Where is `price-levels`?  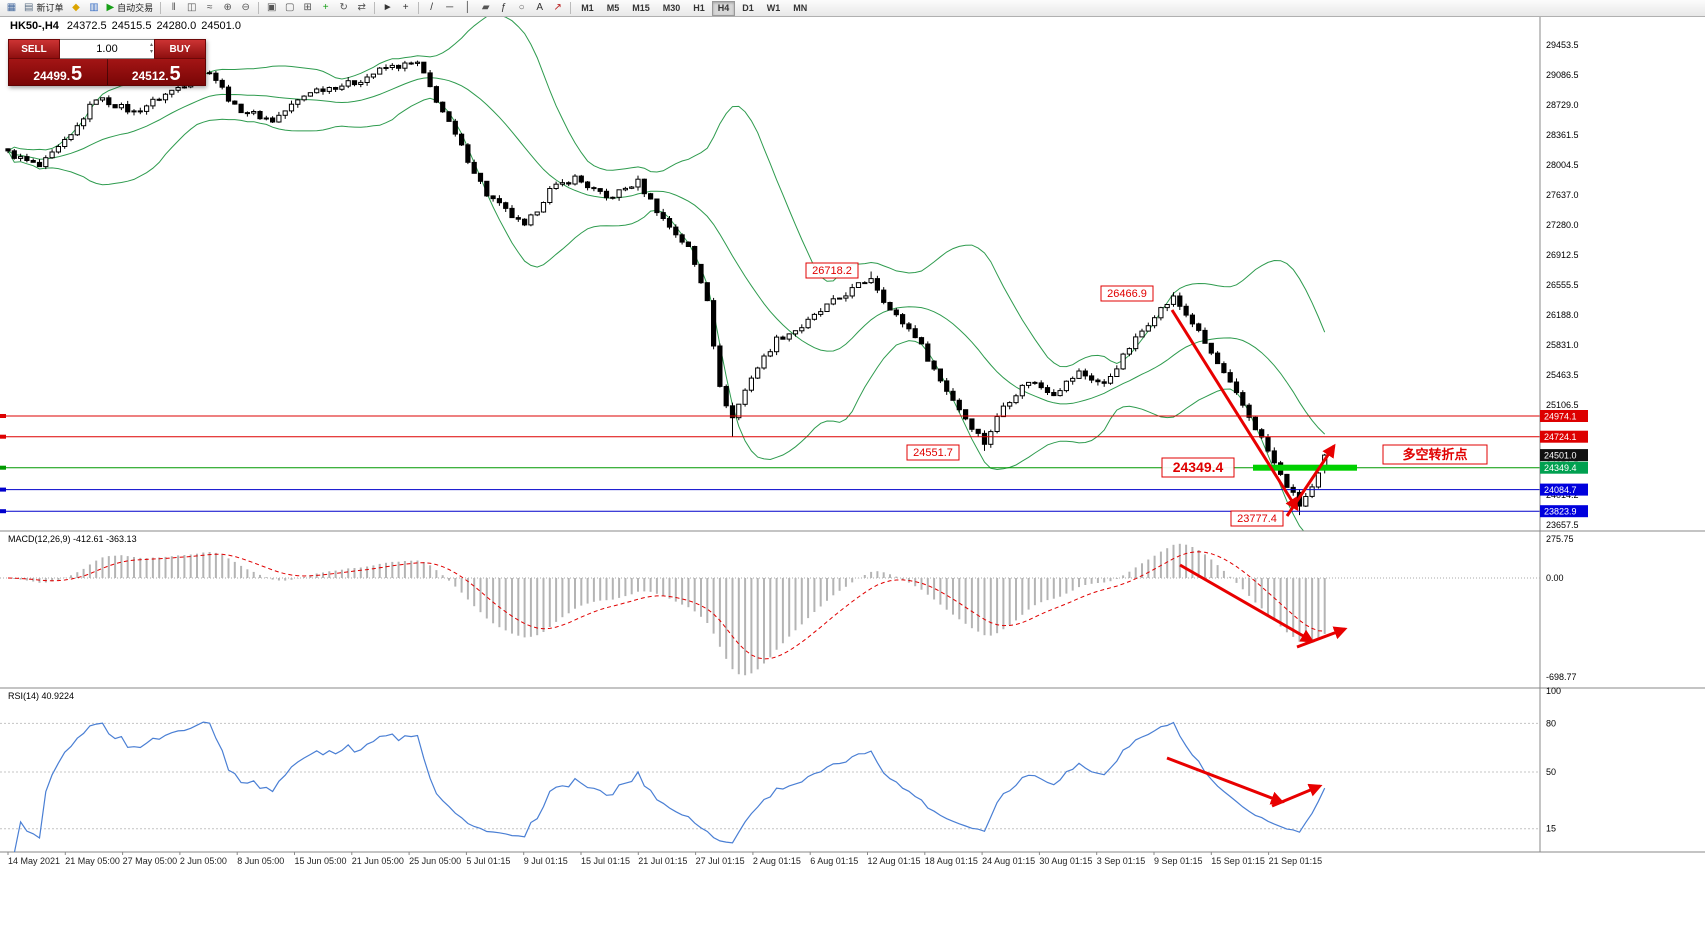 price-levels is located at coordinates (770, 464).